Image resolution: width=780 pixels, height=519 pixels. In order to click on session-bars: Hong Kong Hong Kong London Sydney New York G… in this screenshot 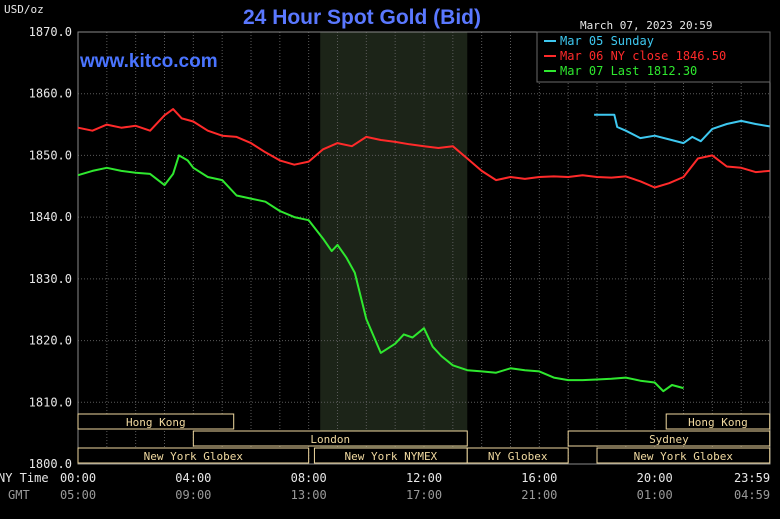, I will do `click(424, 438)`.